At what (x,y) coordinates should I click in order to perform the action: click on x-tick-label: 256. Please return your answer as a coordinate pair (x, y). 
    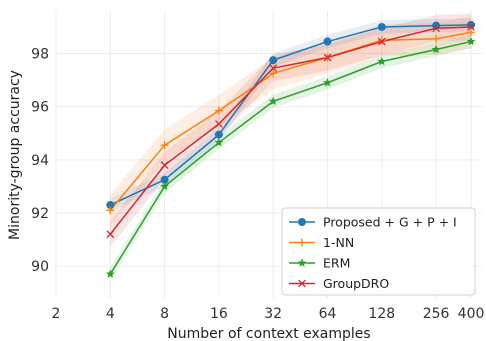
    Looking at the image, I should click on (436, 314).